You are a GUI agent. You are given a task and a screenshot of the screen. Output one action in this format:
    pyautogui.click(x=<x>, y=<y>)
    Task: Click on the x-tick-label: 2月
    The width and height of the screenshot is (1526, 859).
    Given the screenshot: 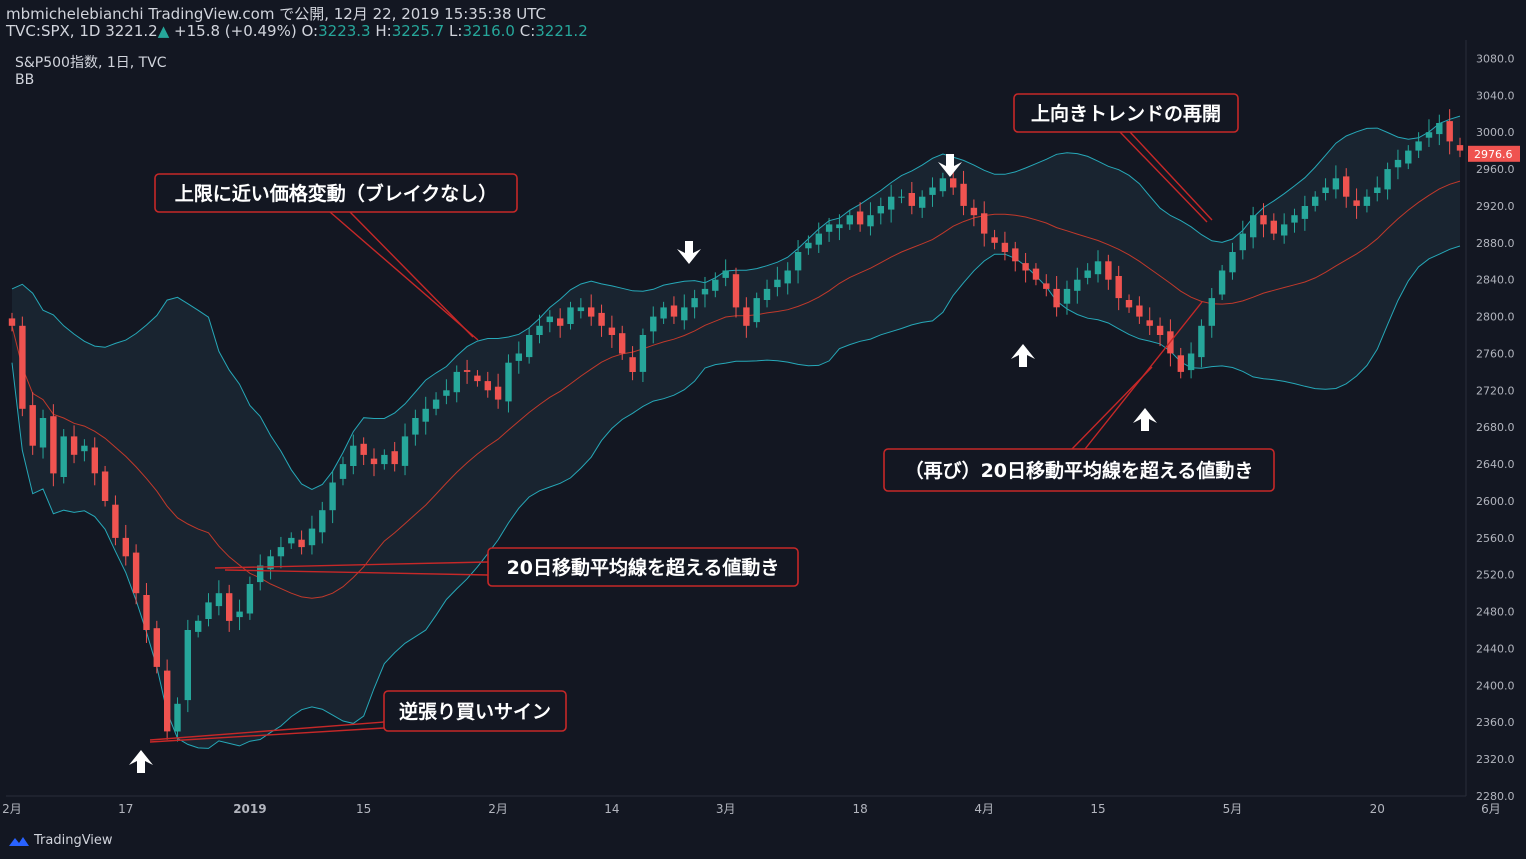 What is the action you would take?
    pyautogui.click(x=12, y=809)
    